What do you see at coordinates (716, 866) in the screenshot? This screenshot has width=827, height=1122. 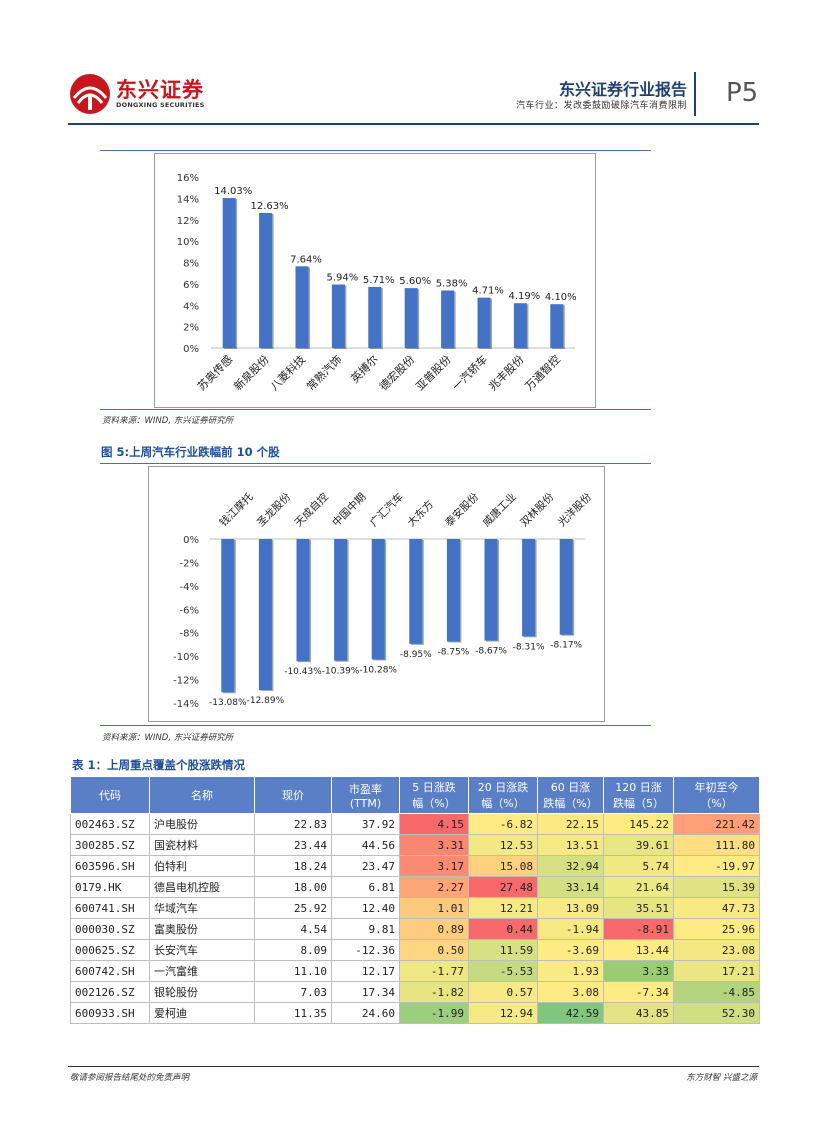 I see `table-cell: -19.97` at bounding box center [716, 866].